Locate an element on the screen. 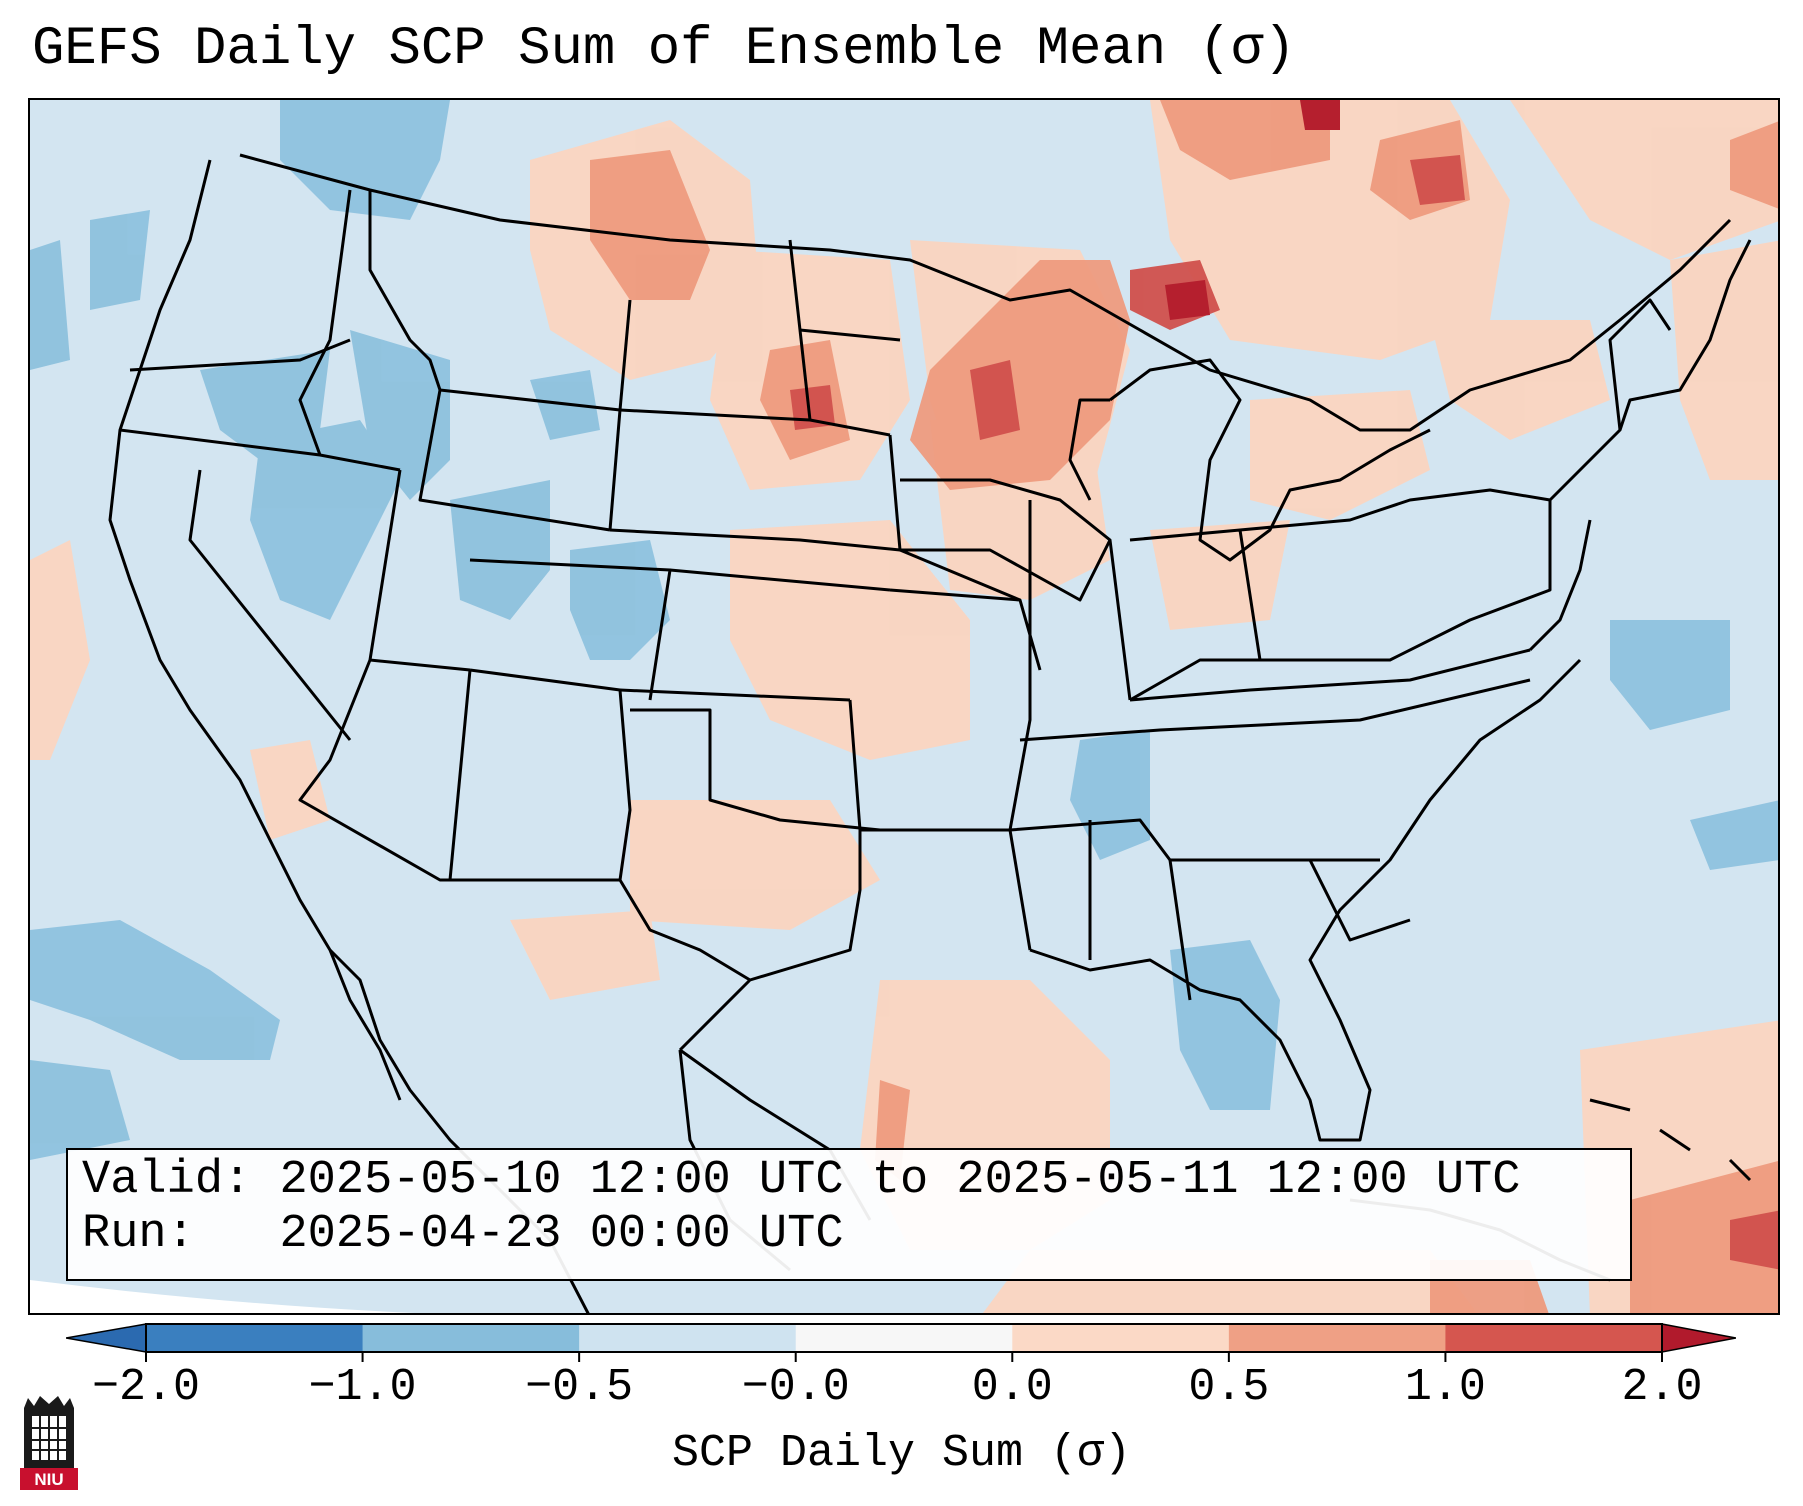 This screenshot has height=1506, width=1803. colorbar-tick-label: −1.0 is located at coordinates (362, 1387).